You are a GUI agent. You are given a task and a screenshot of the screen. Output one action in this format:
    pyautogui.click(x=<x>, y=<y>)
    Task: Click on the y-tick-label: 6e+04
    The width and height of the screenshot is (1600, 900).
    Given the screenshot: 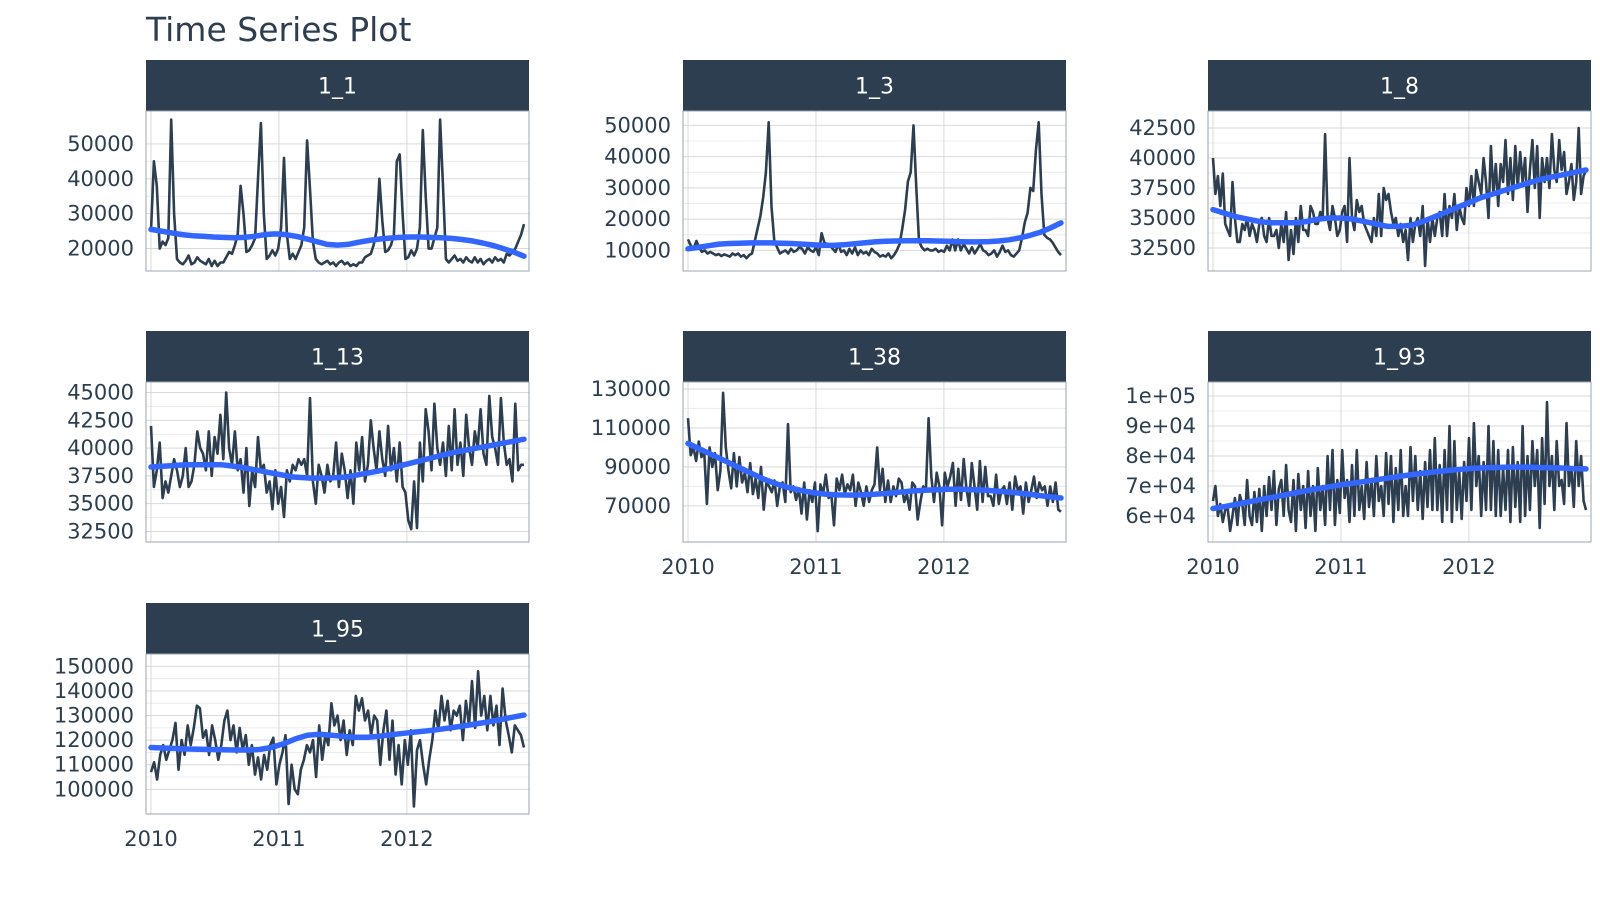 What is the action you would take?
    pyautogui.click(x=1160, y=516)
    